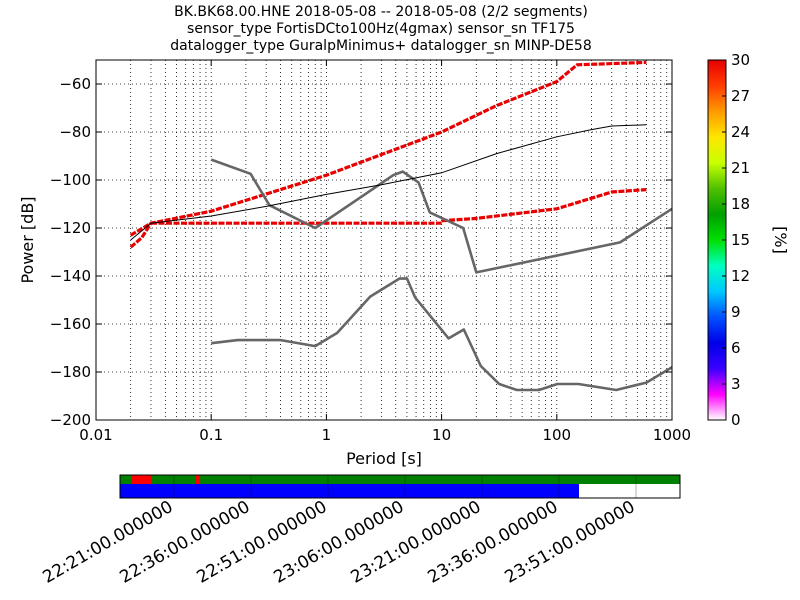  What do you see at coordinates (740, 168) in the screenshot?
I see `colorbar-tick-label: 21` at bounding box center [740, 168].